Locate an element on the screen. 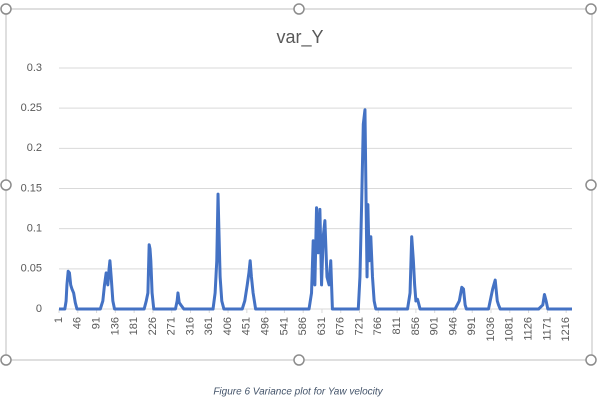 Image resolution: width=597 pixels, height=403 pixels. x-tick-label: 226 is located at coordinates (153, 326).